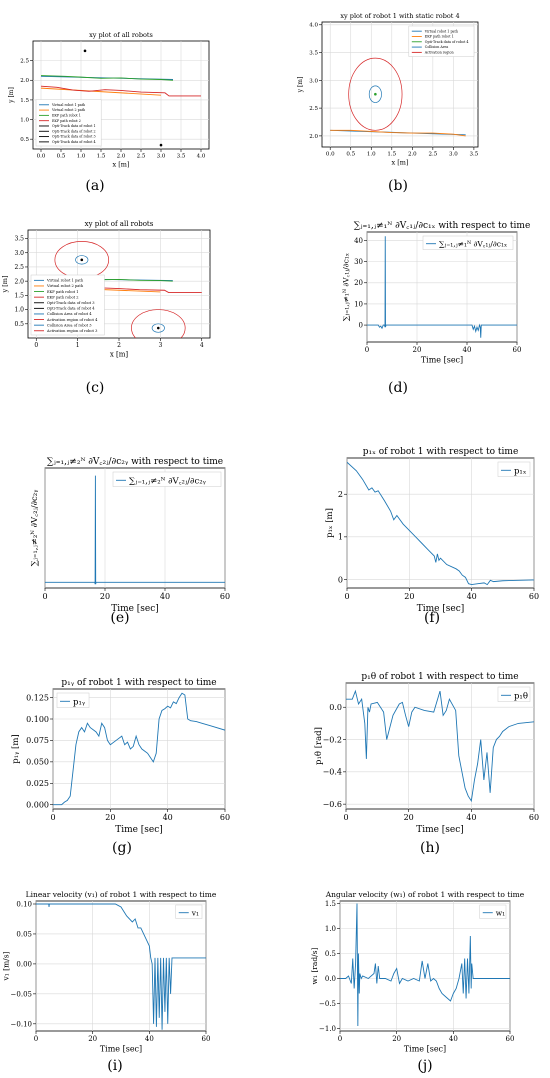 This screenshot has width=550, height=1078. Describe the element at coordinates (24, 934) in the screenshot. I see `y-tick-label: 0.05` at that location.